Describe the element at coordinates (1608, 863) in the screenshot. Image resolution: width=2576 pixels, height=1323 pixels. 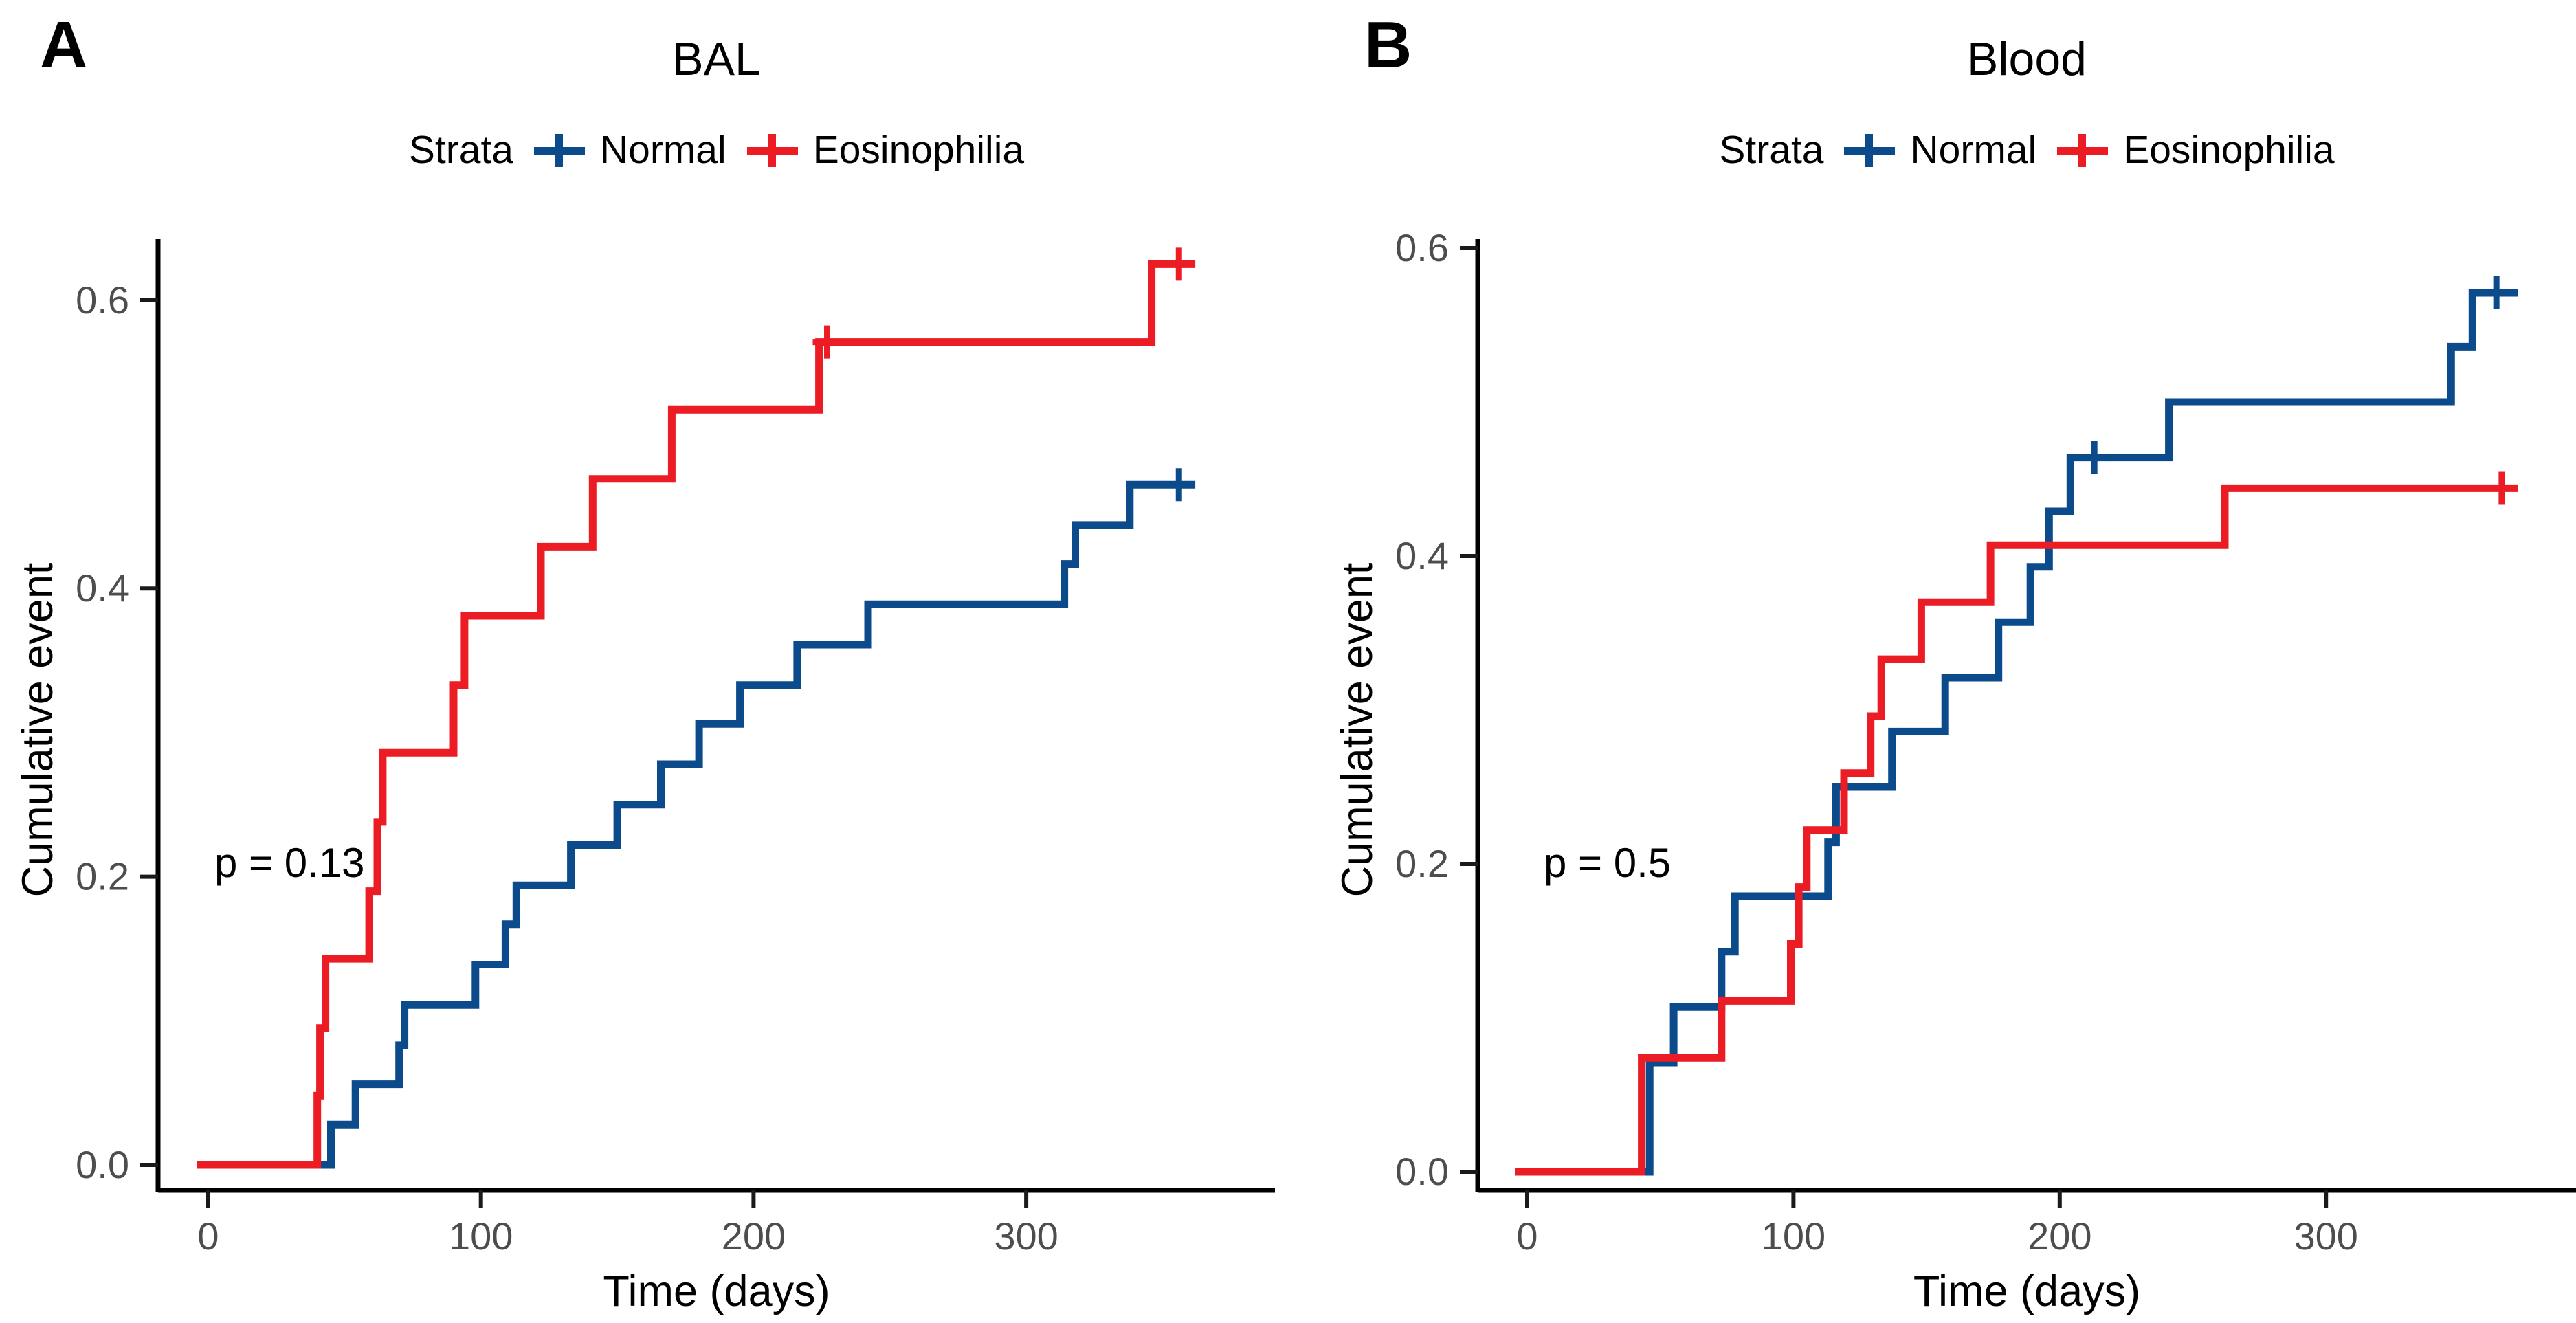
I see `panel-b-p-value: p = 0.5` at that location.